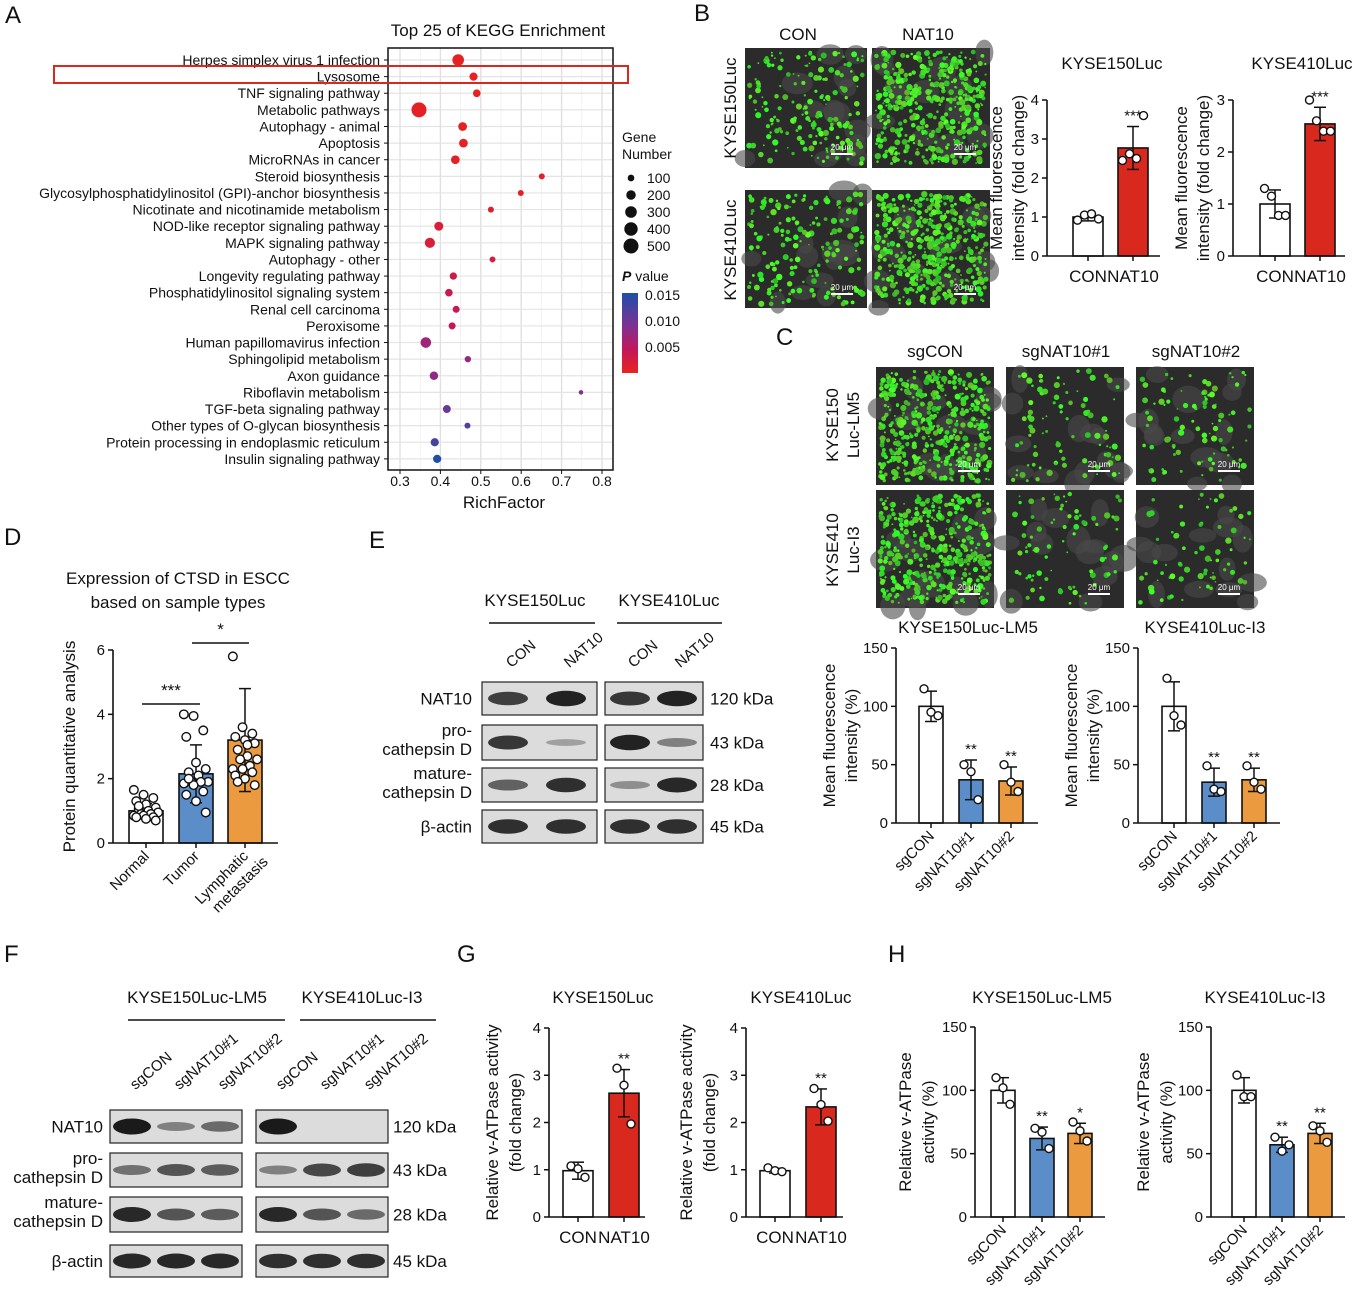 The width and height of the screenshot is (1367, 1309). What do you see at coordinates (853, 425) in the screenshot?
I see `image-row-label: Luc-LM5` at bounding box center [853, 425].